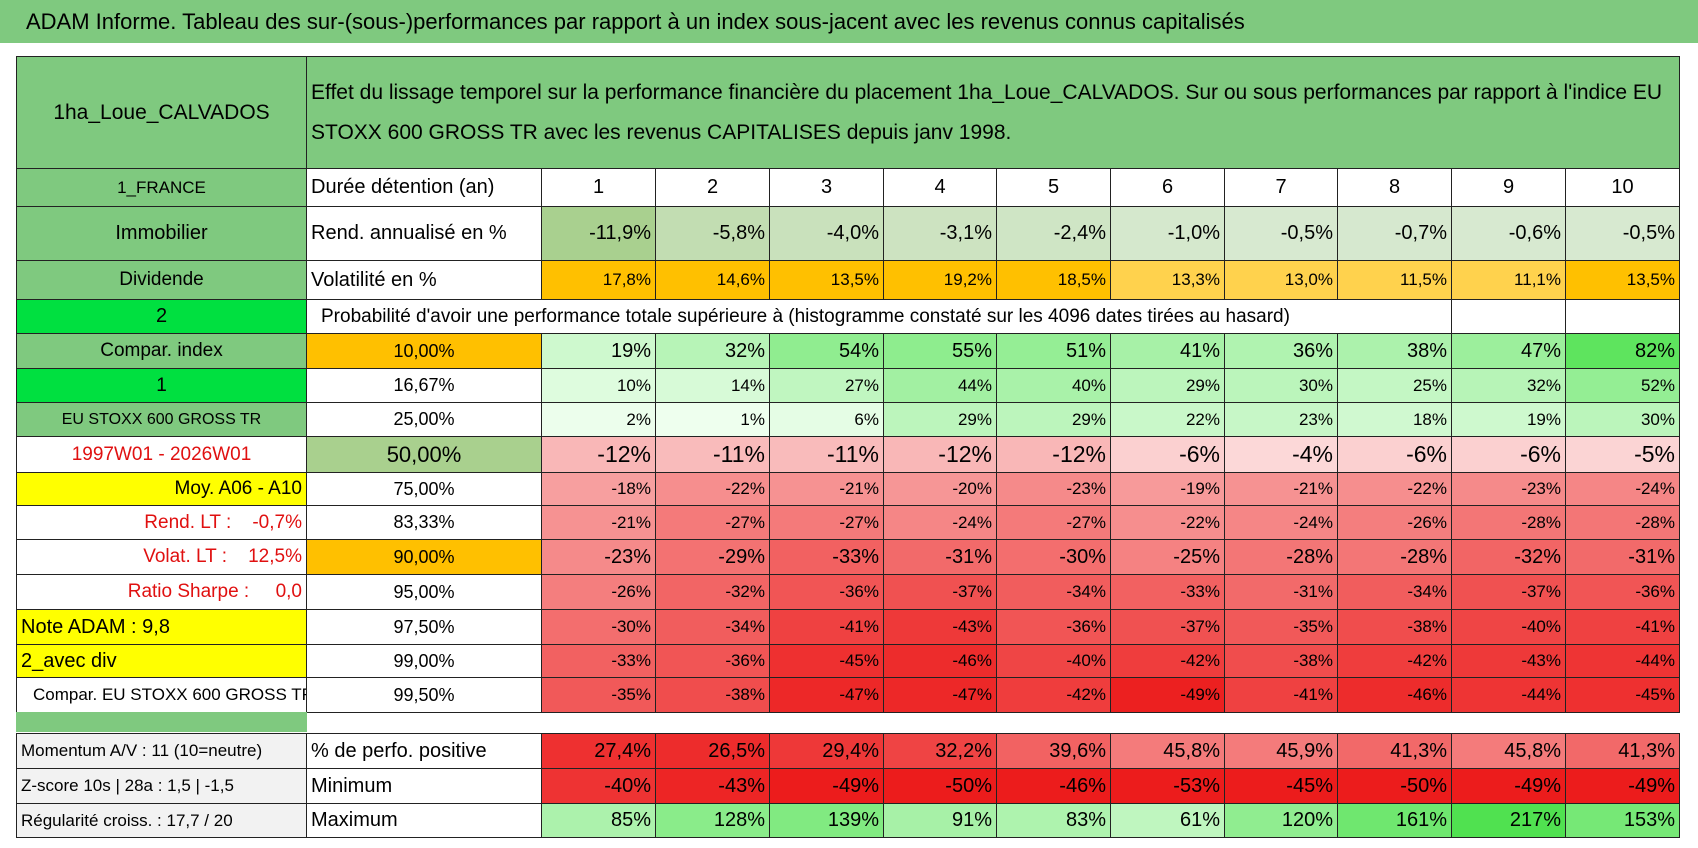 The image size is (1698, 848). I want to click on stats-left-label: Régularité croiss. : 17,7 / 20, so click(161, 820).